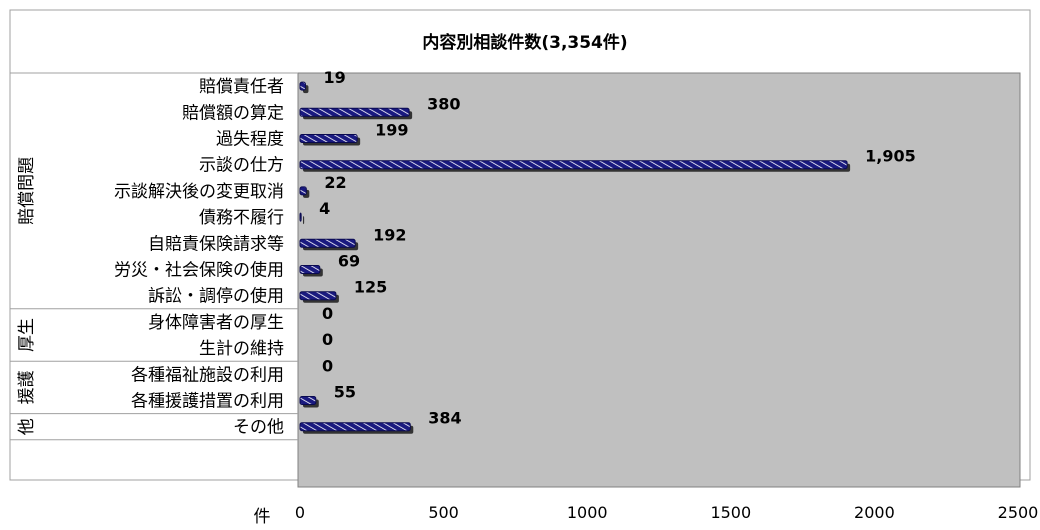 This screenshot has height=530, width=1040. I want to click on category-label: 自賠責保険請求等, so click(216, 244).